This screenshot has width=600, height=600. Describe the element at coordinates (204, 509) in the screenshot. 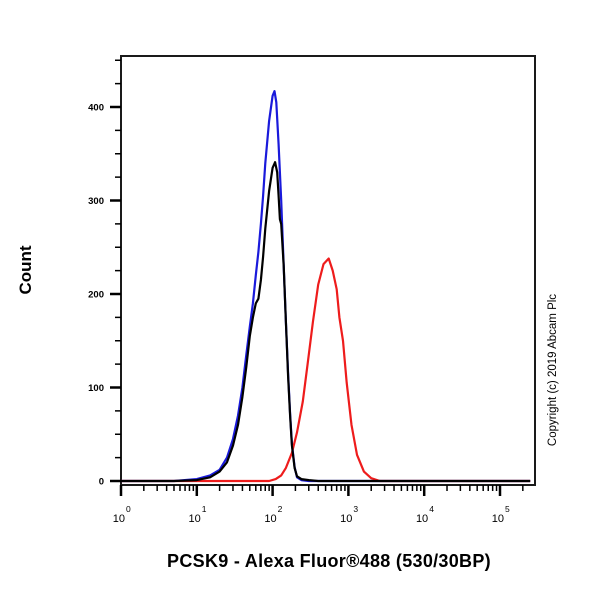

I see `svg-text: 1` at that location.